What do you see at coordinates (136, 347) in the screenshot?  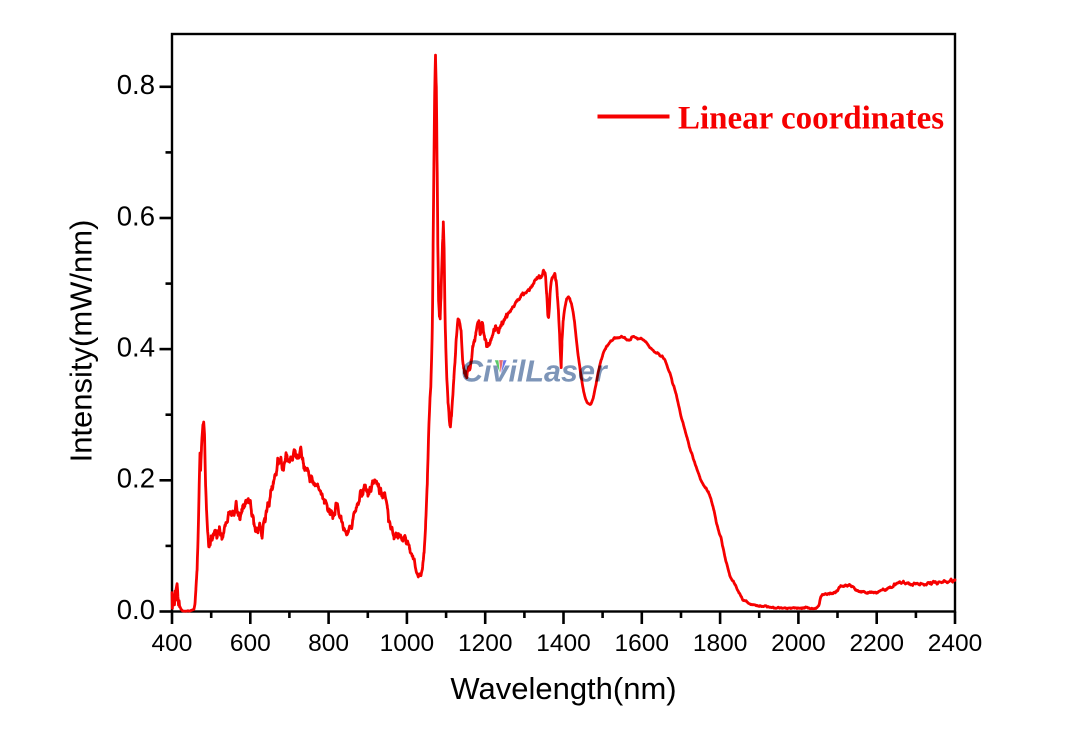 I see `svg-text: 0.4` at bounding box center [136, 347].